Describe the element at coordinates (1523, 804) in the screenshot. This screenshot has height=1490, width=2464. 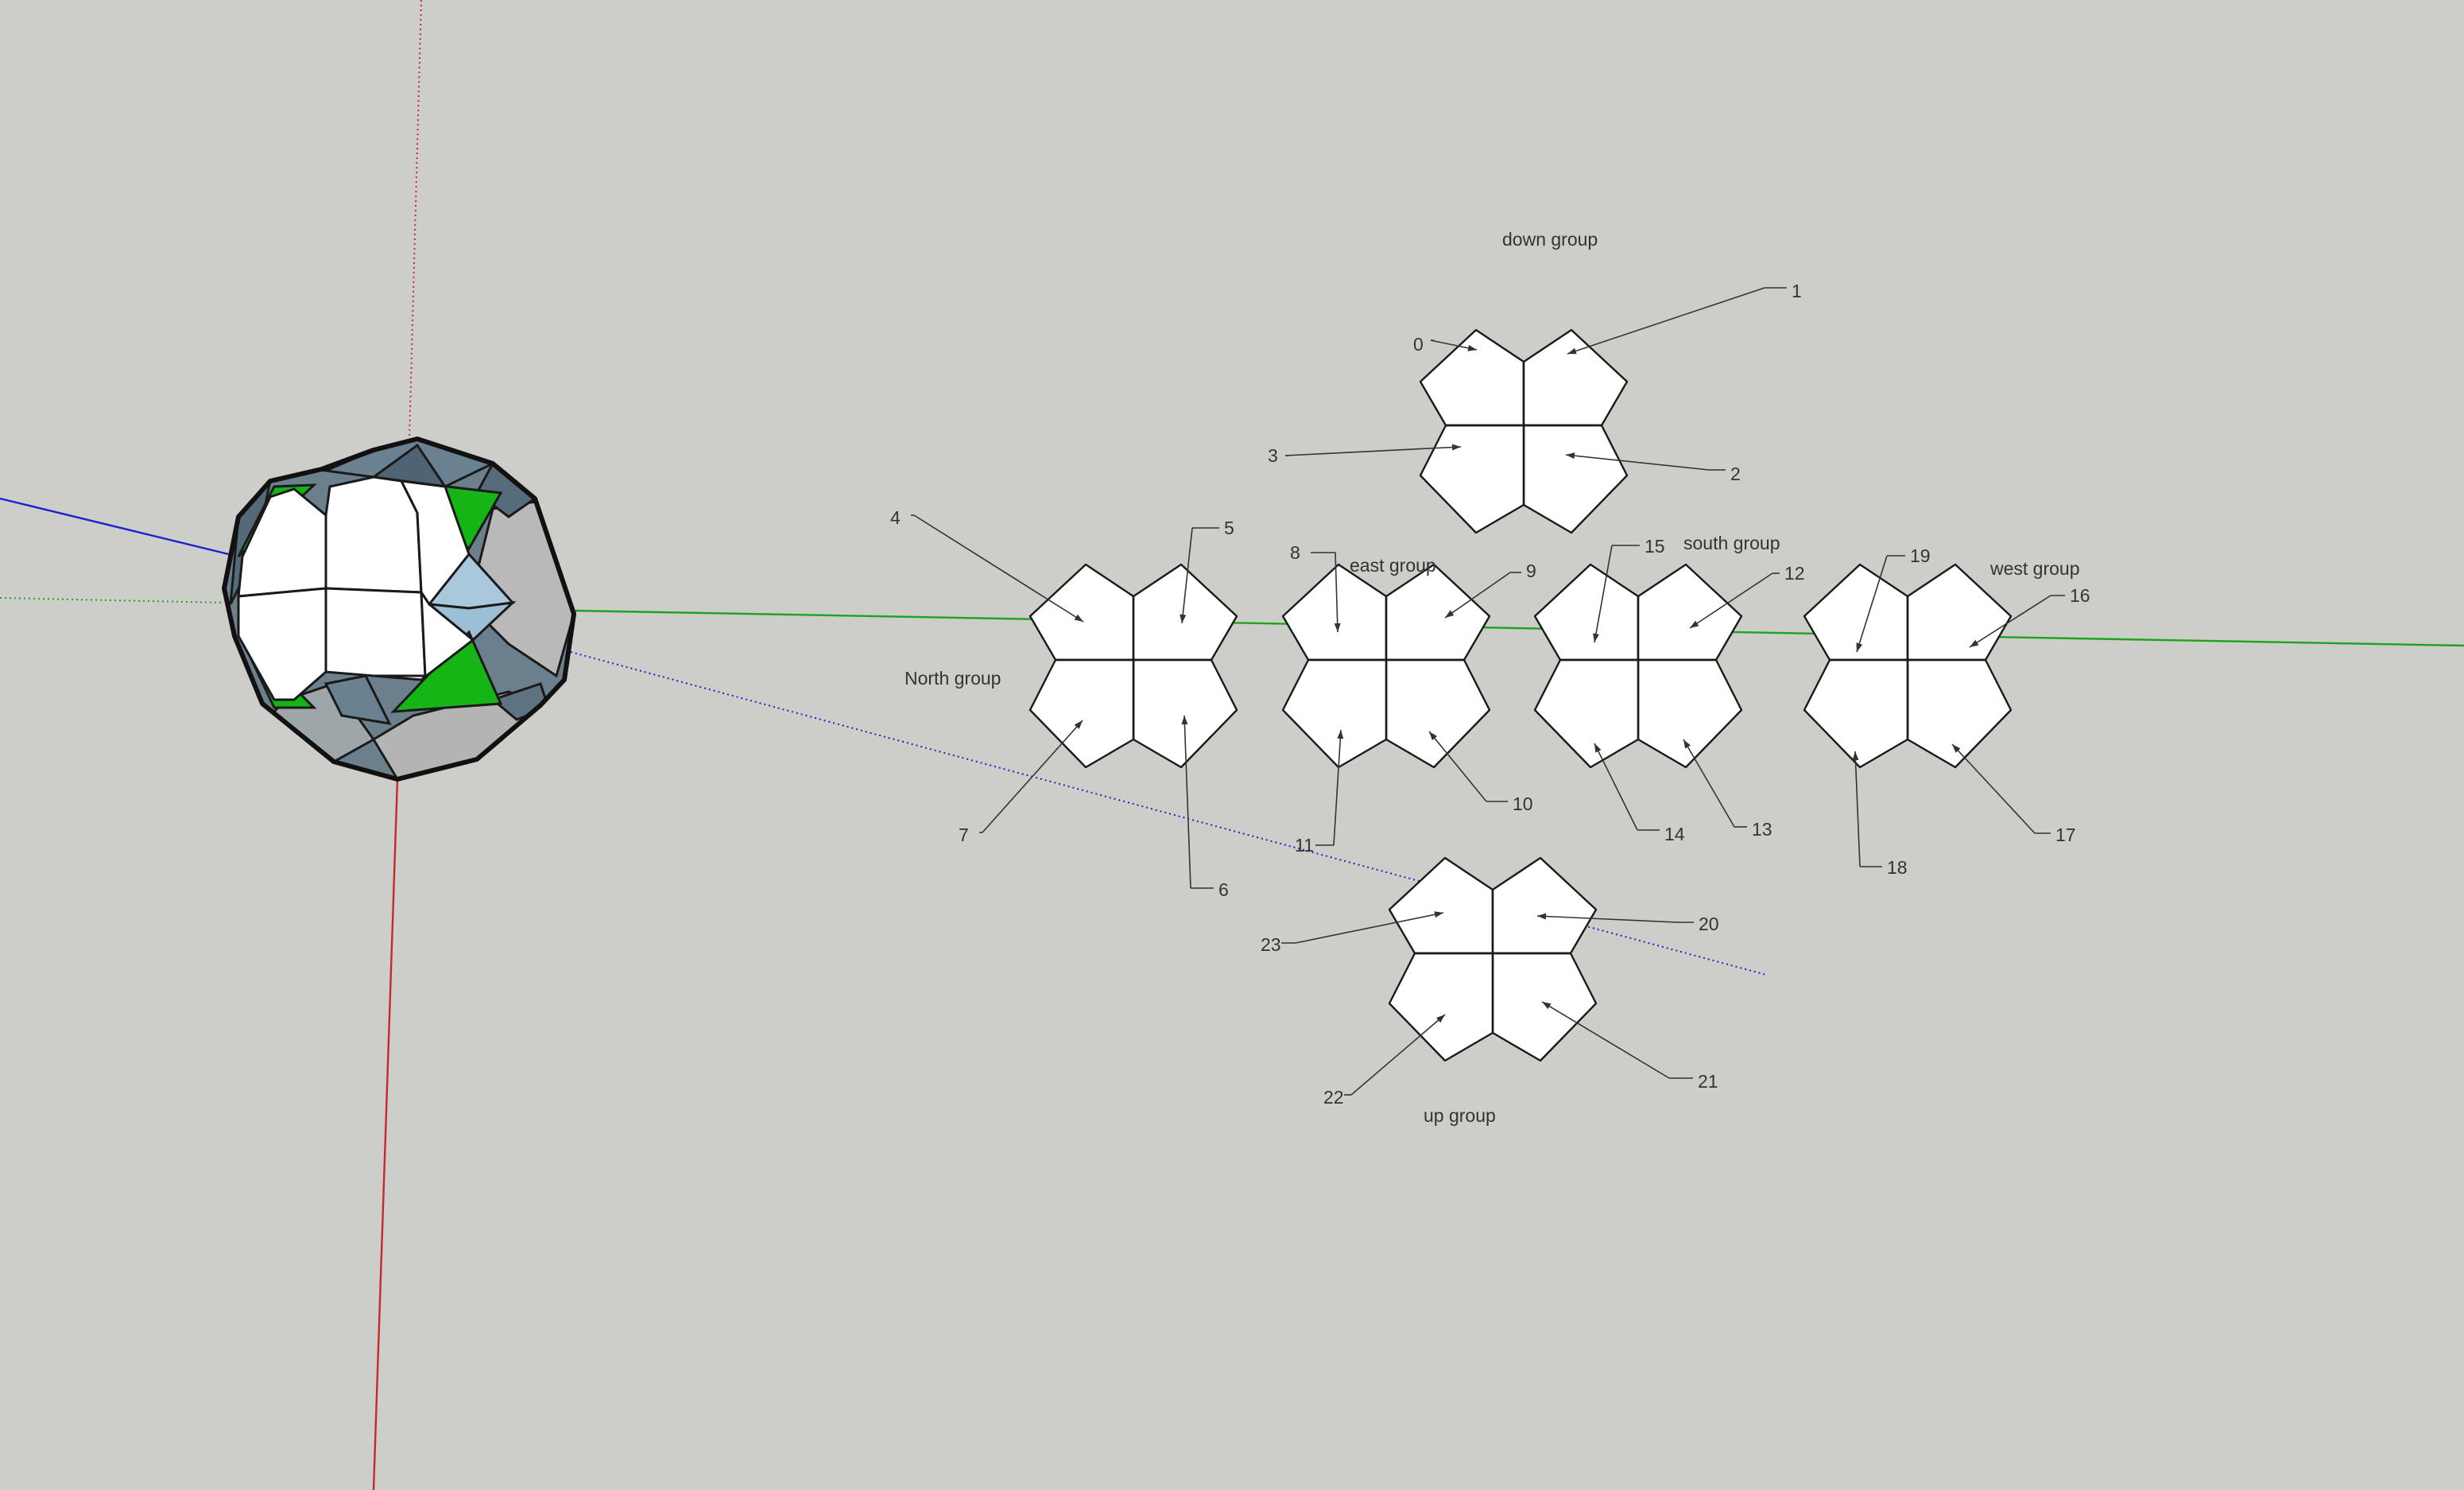
I see `piece-label-10: 10` at that location.